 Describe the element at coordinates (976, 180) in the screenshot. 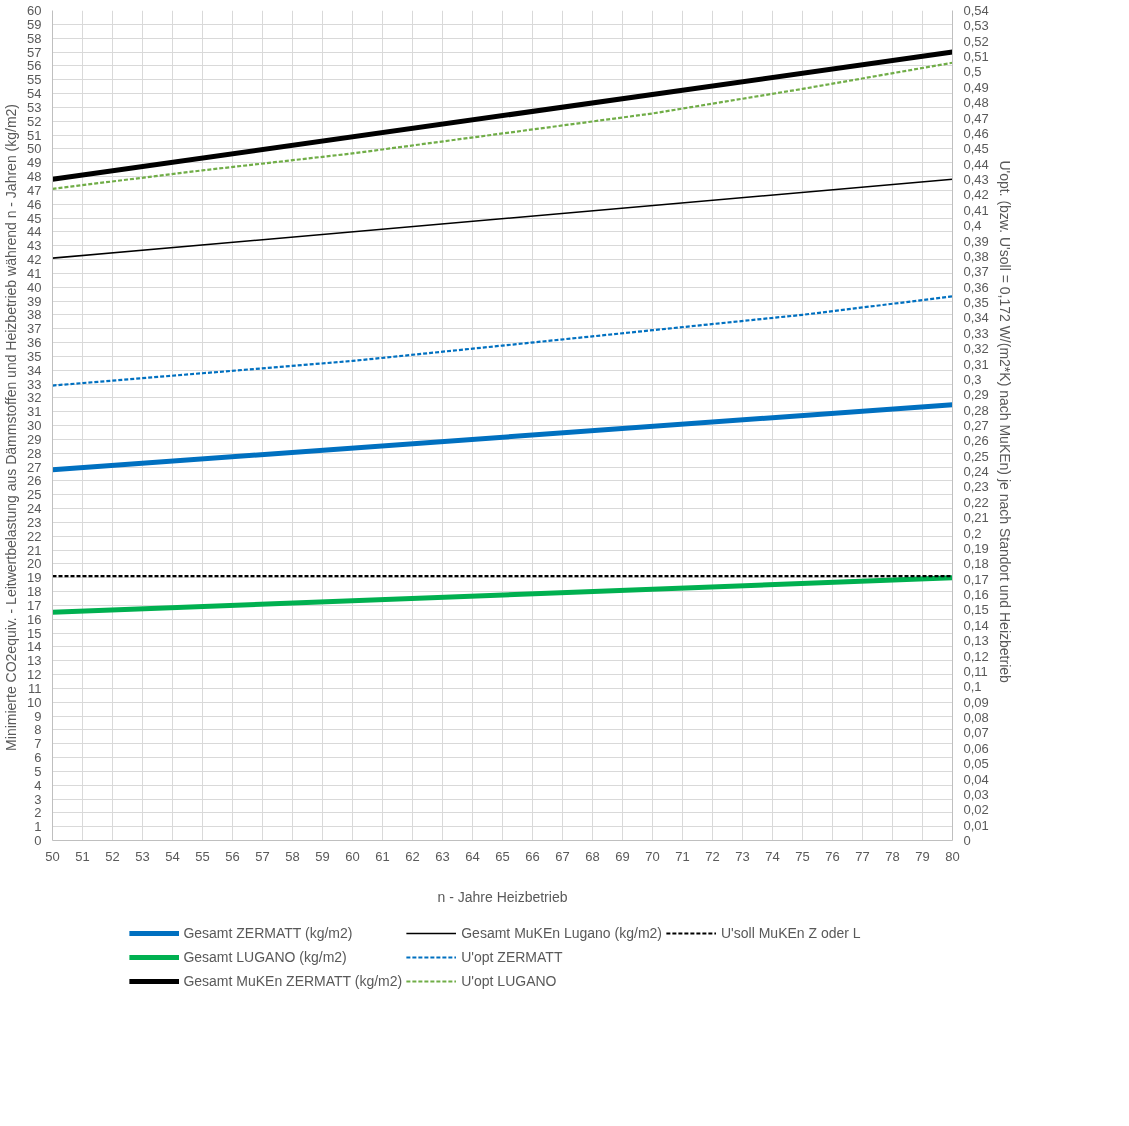

I see `y2-tick-label: 0,43` at that location.